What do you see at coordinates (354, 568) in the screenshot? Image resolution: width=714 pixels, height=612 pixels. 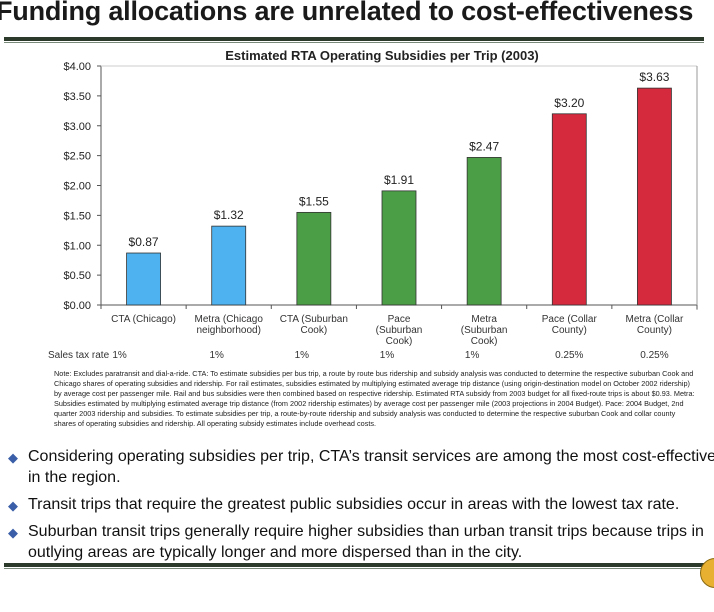 I see `bottom-divider-thin` at bounding box center [354, 568].